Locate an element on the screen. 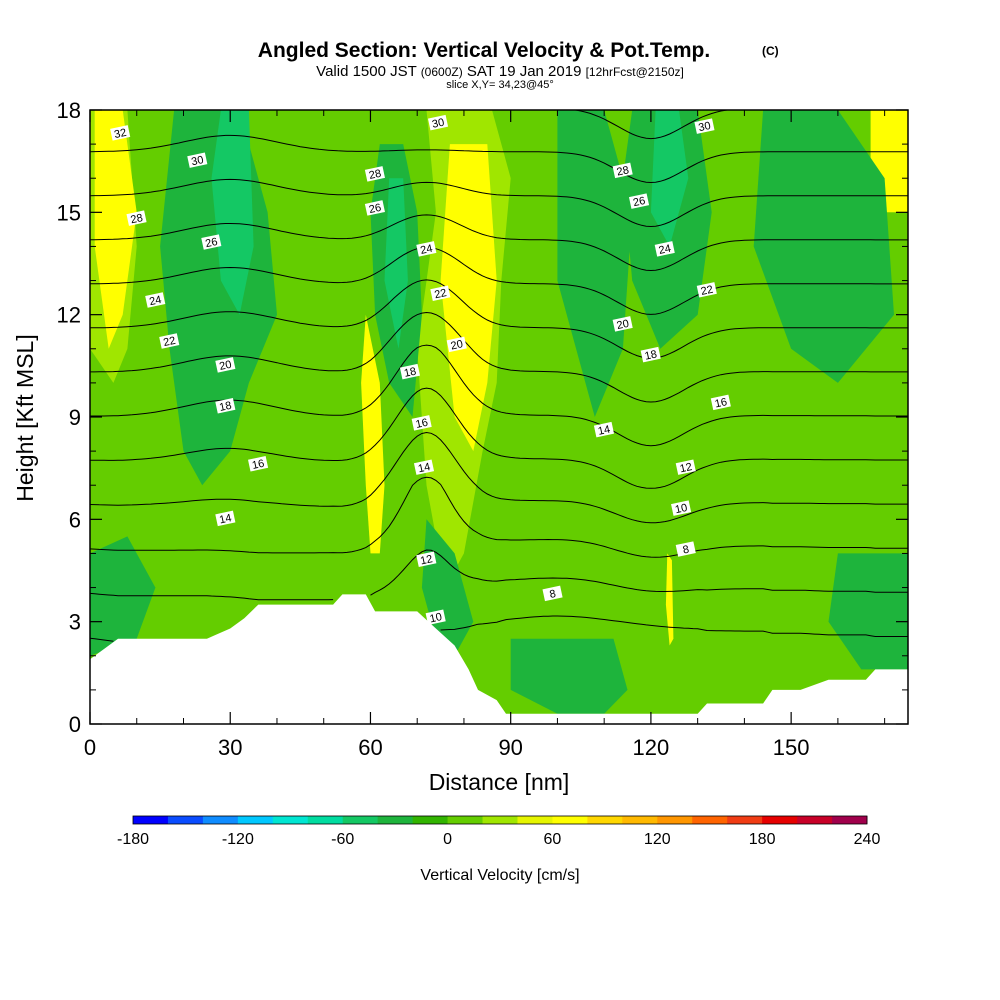  x-axis-label: Distance [nm] is located at coordinates (499, 782).